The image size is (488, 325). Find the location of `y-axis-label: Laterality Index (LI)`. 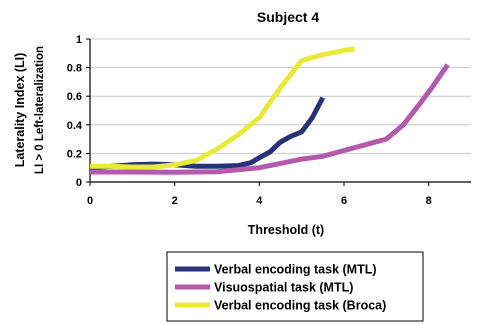

y-axis-label: Laterality Index (LI) is located at coordinates (20, 110).